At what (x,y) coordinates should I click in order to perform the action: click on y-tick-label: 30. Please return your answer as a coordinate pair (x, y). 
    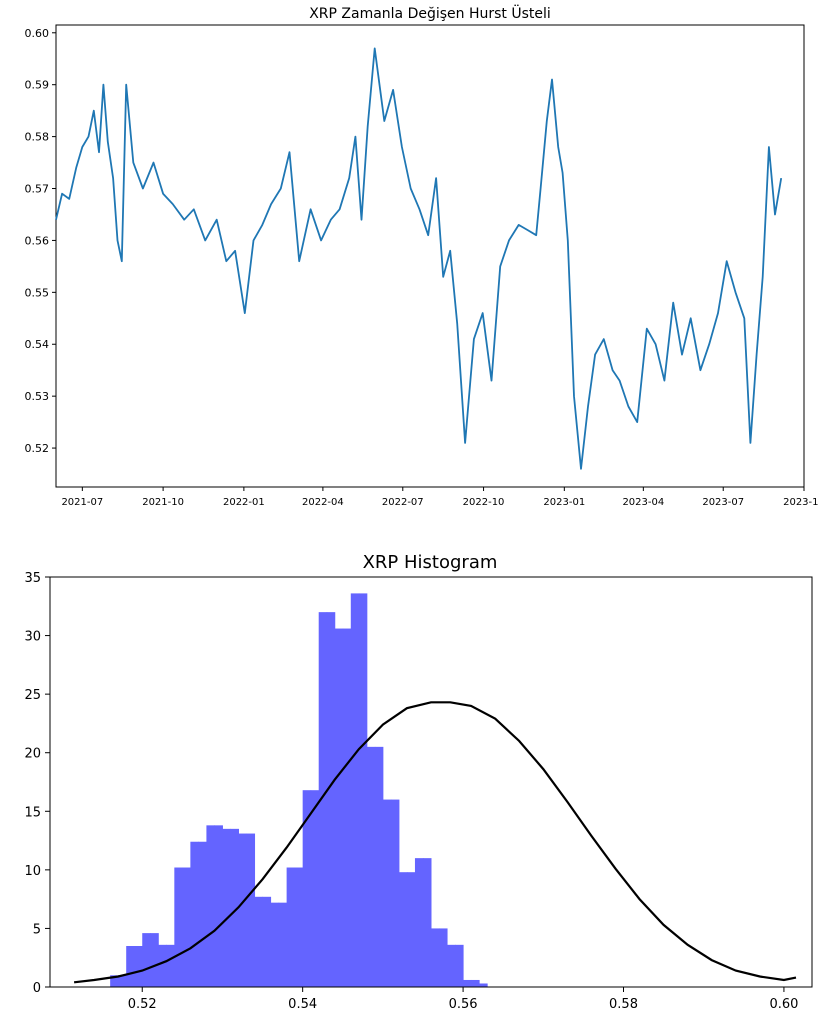
    Looking at the image, I should click on (32, 637).